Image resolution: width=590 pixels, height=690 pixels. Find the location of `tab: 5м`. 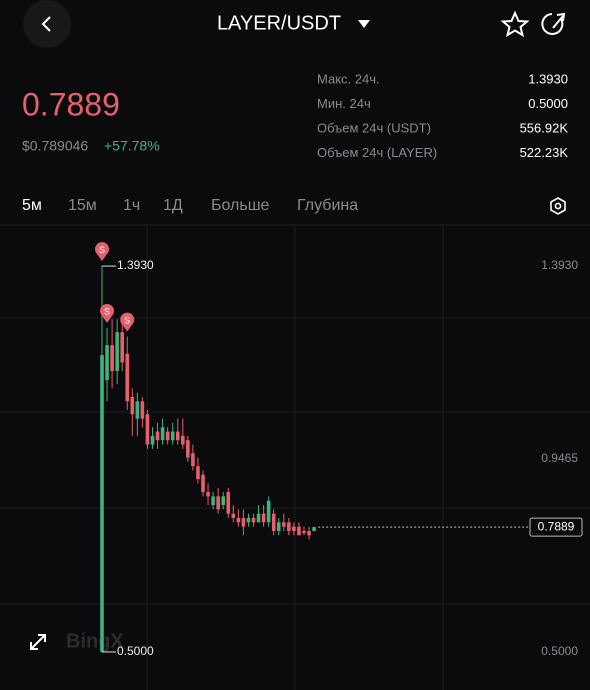

tab: 5м is located at coordinates (32, 205).